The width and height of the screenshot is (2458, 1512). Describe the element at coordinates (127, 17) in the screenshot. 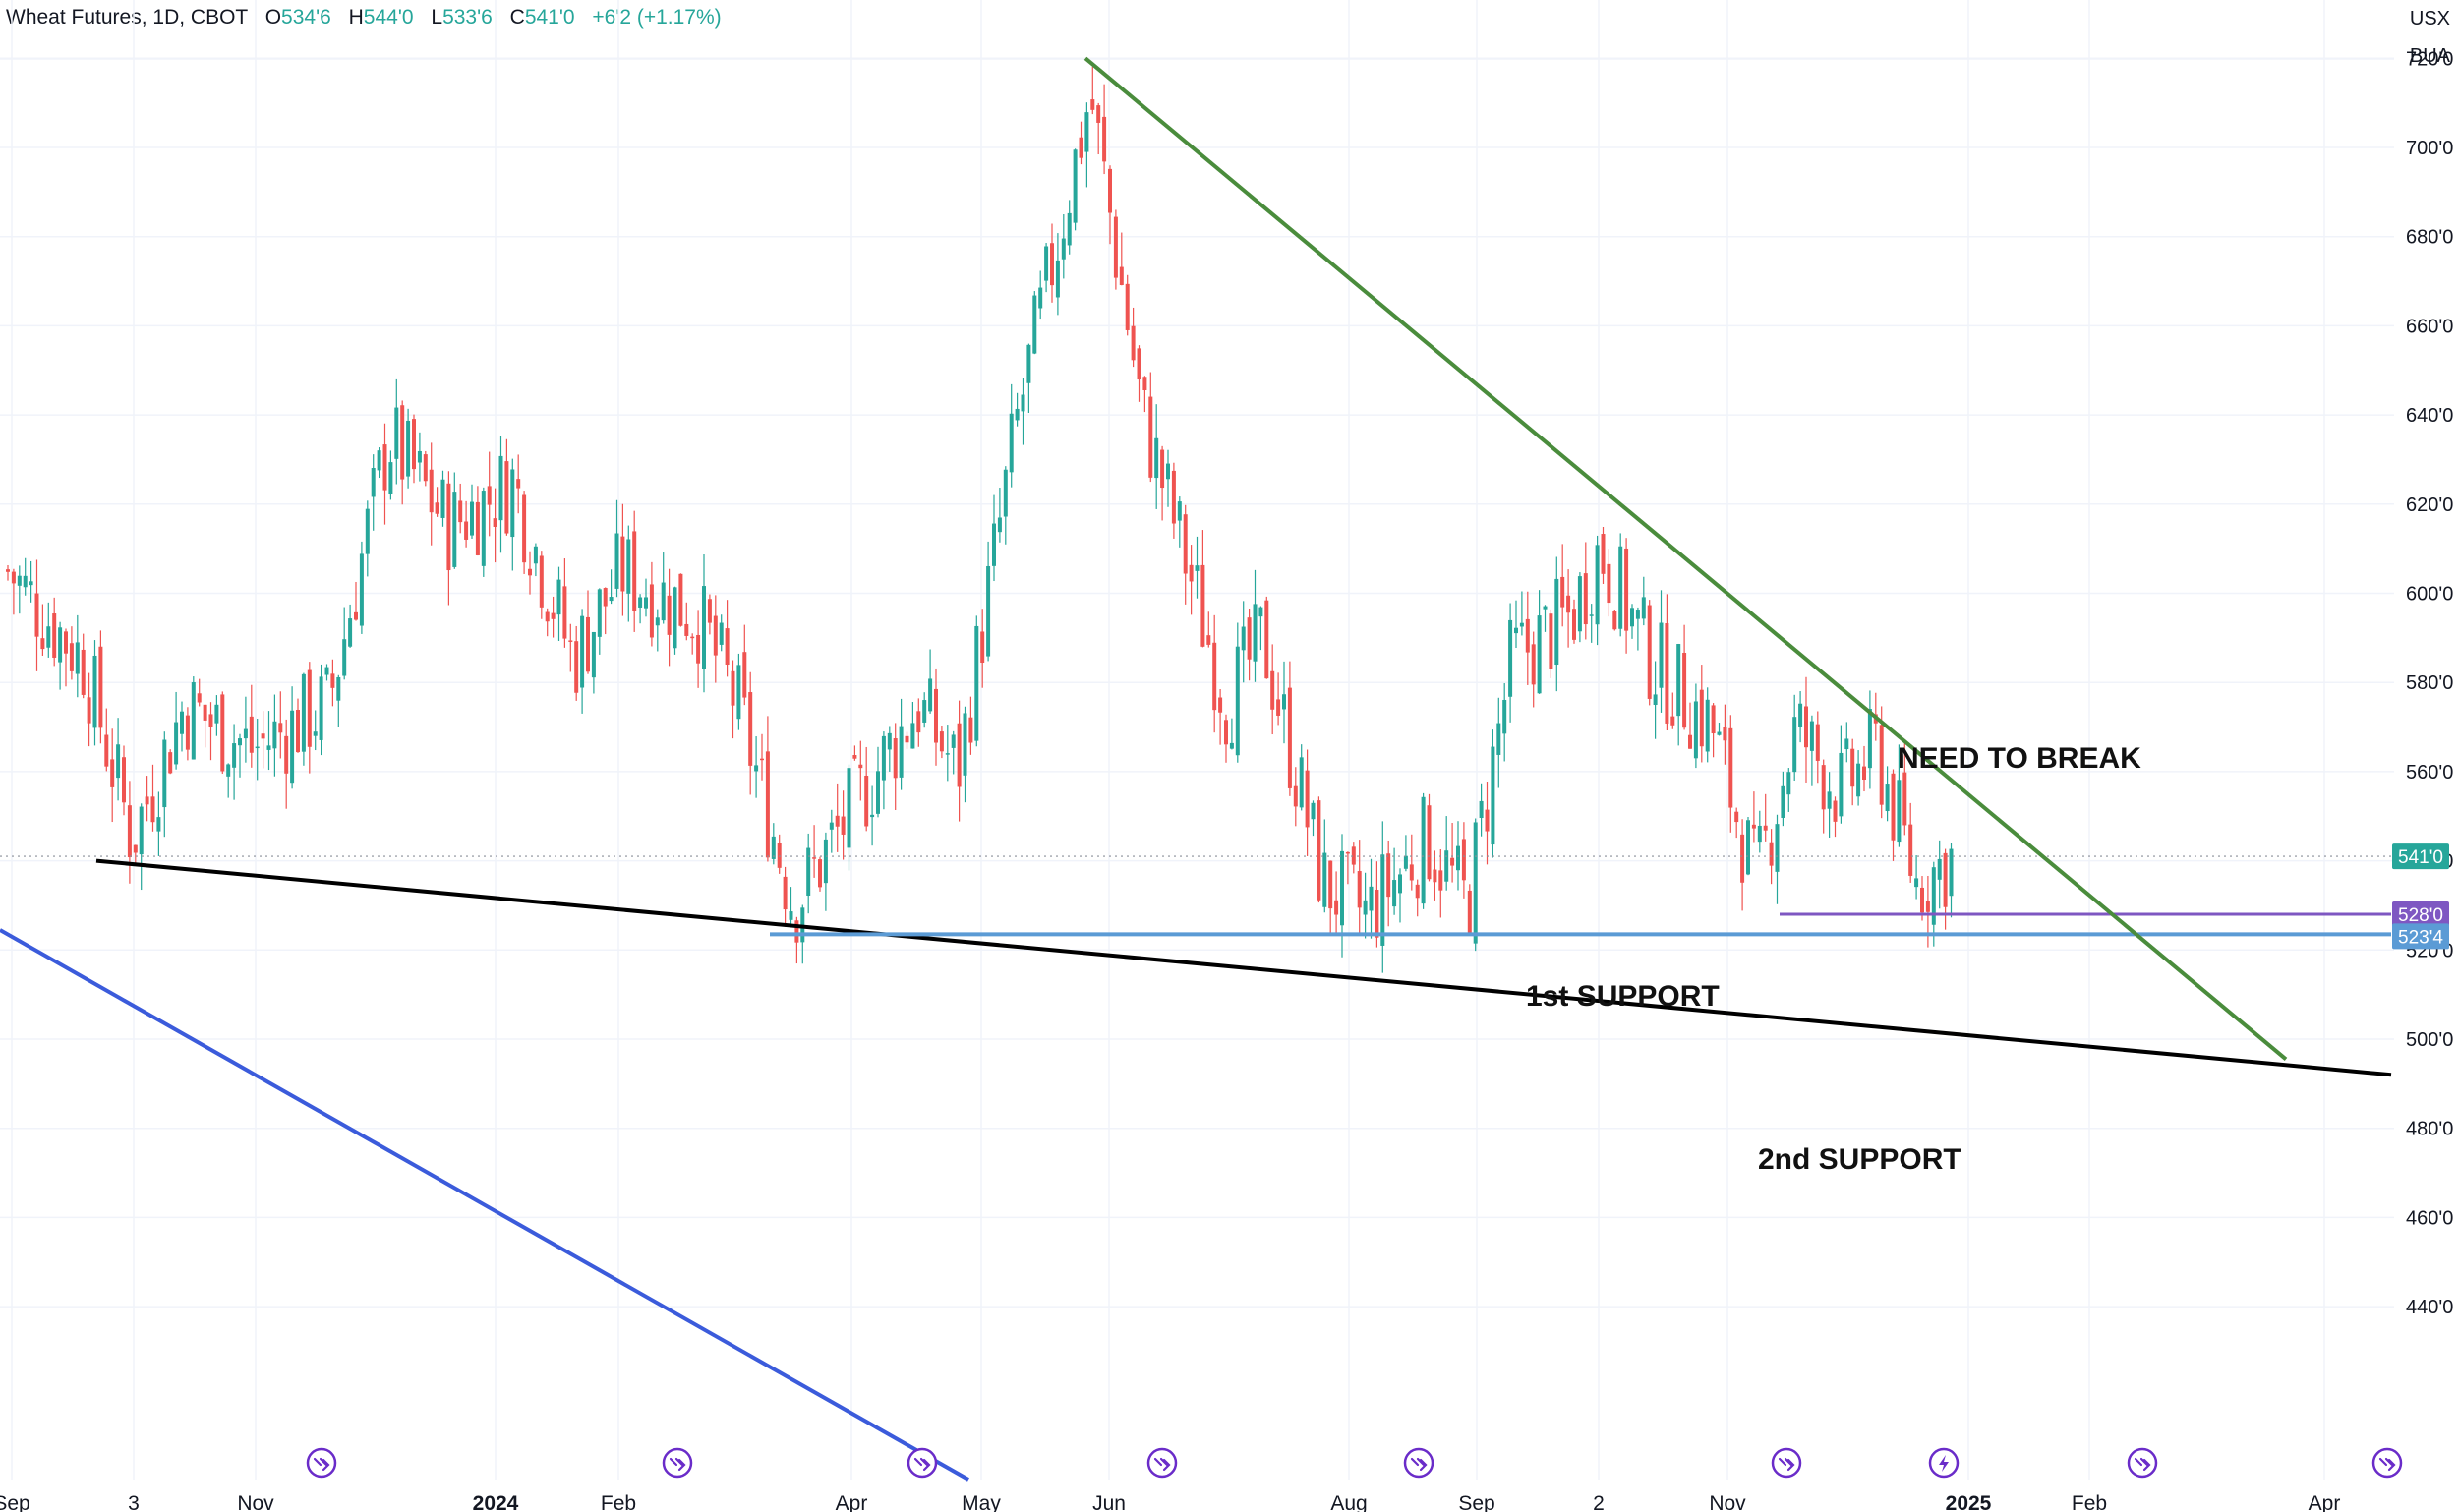

I see `symbol-title: Wheat Futures, 1D, CBOT` at that location.